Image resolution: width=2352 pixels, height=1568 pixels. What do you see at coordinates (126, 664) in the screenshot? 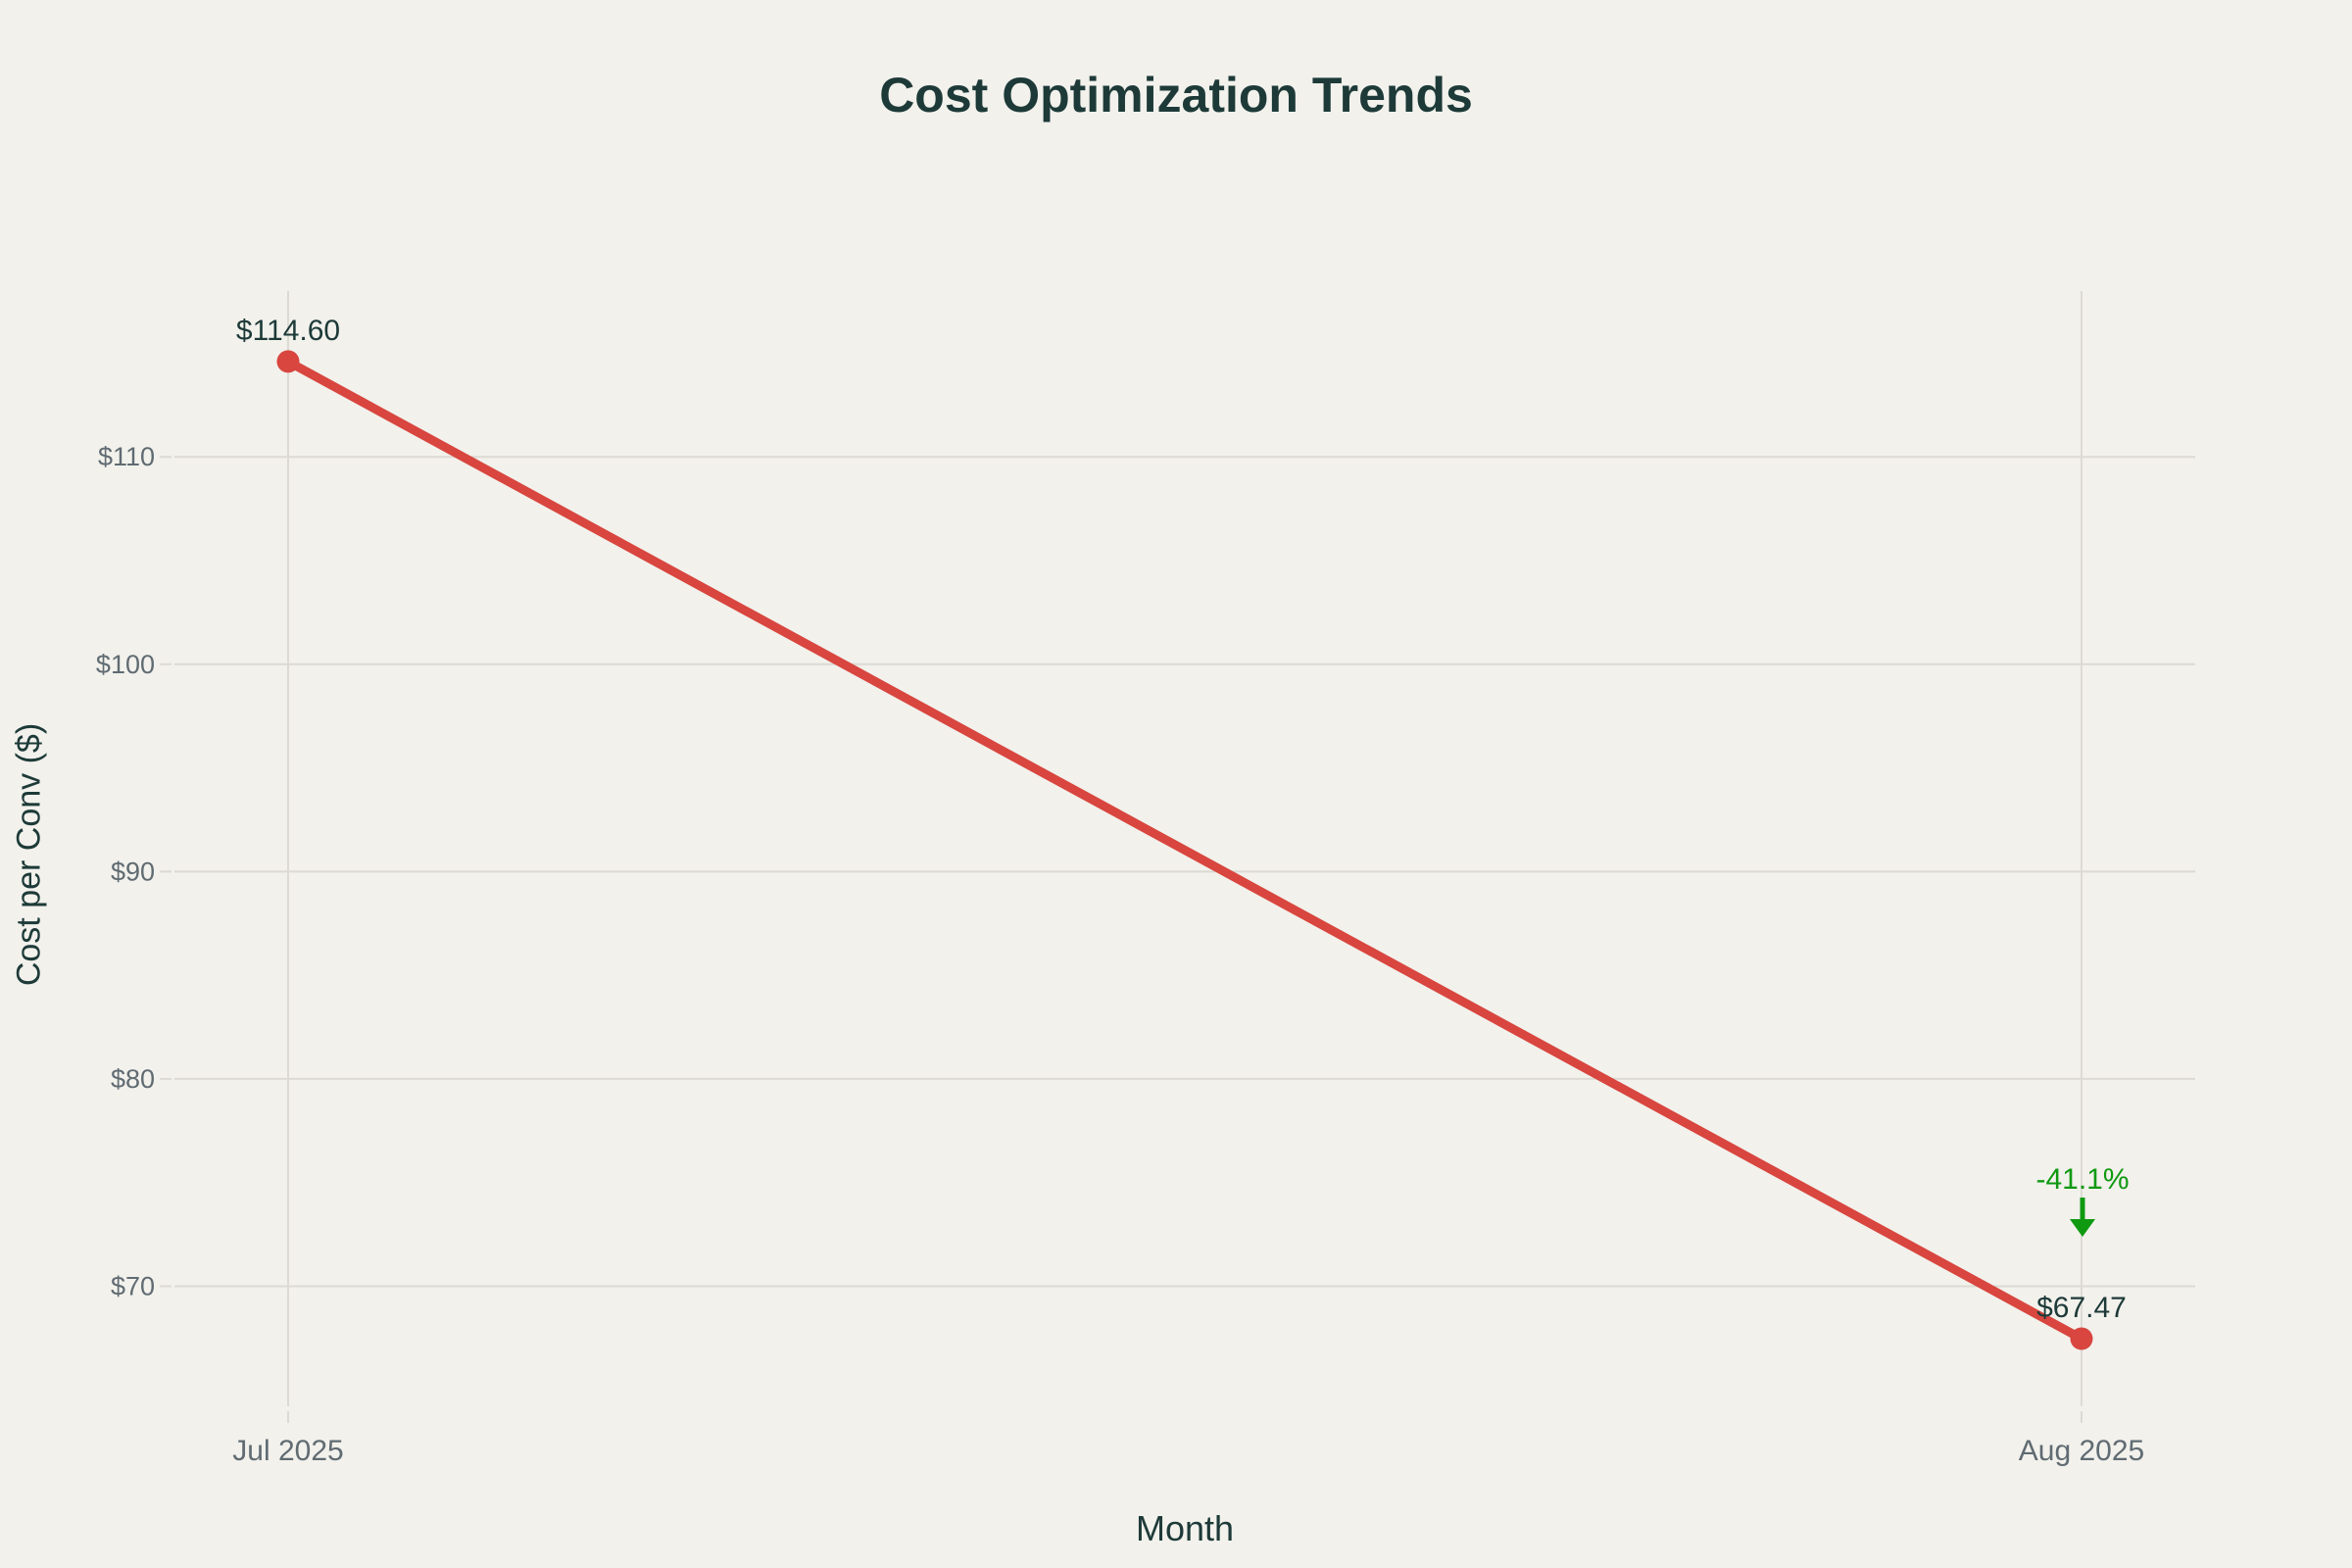
I see `y-tick-label: $100` at bounding box center [126, 664].